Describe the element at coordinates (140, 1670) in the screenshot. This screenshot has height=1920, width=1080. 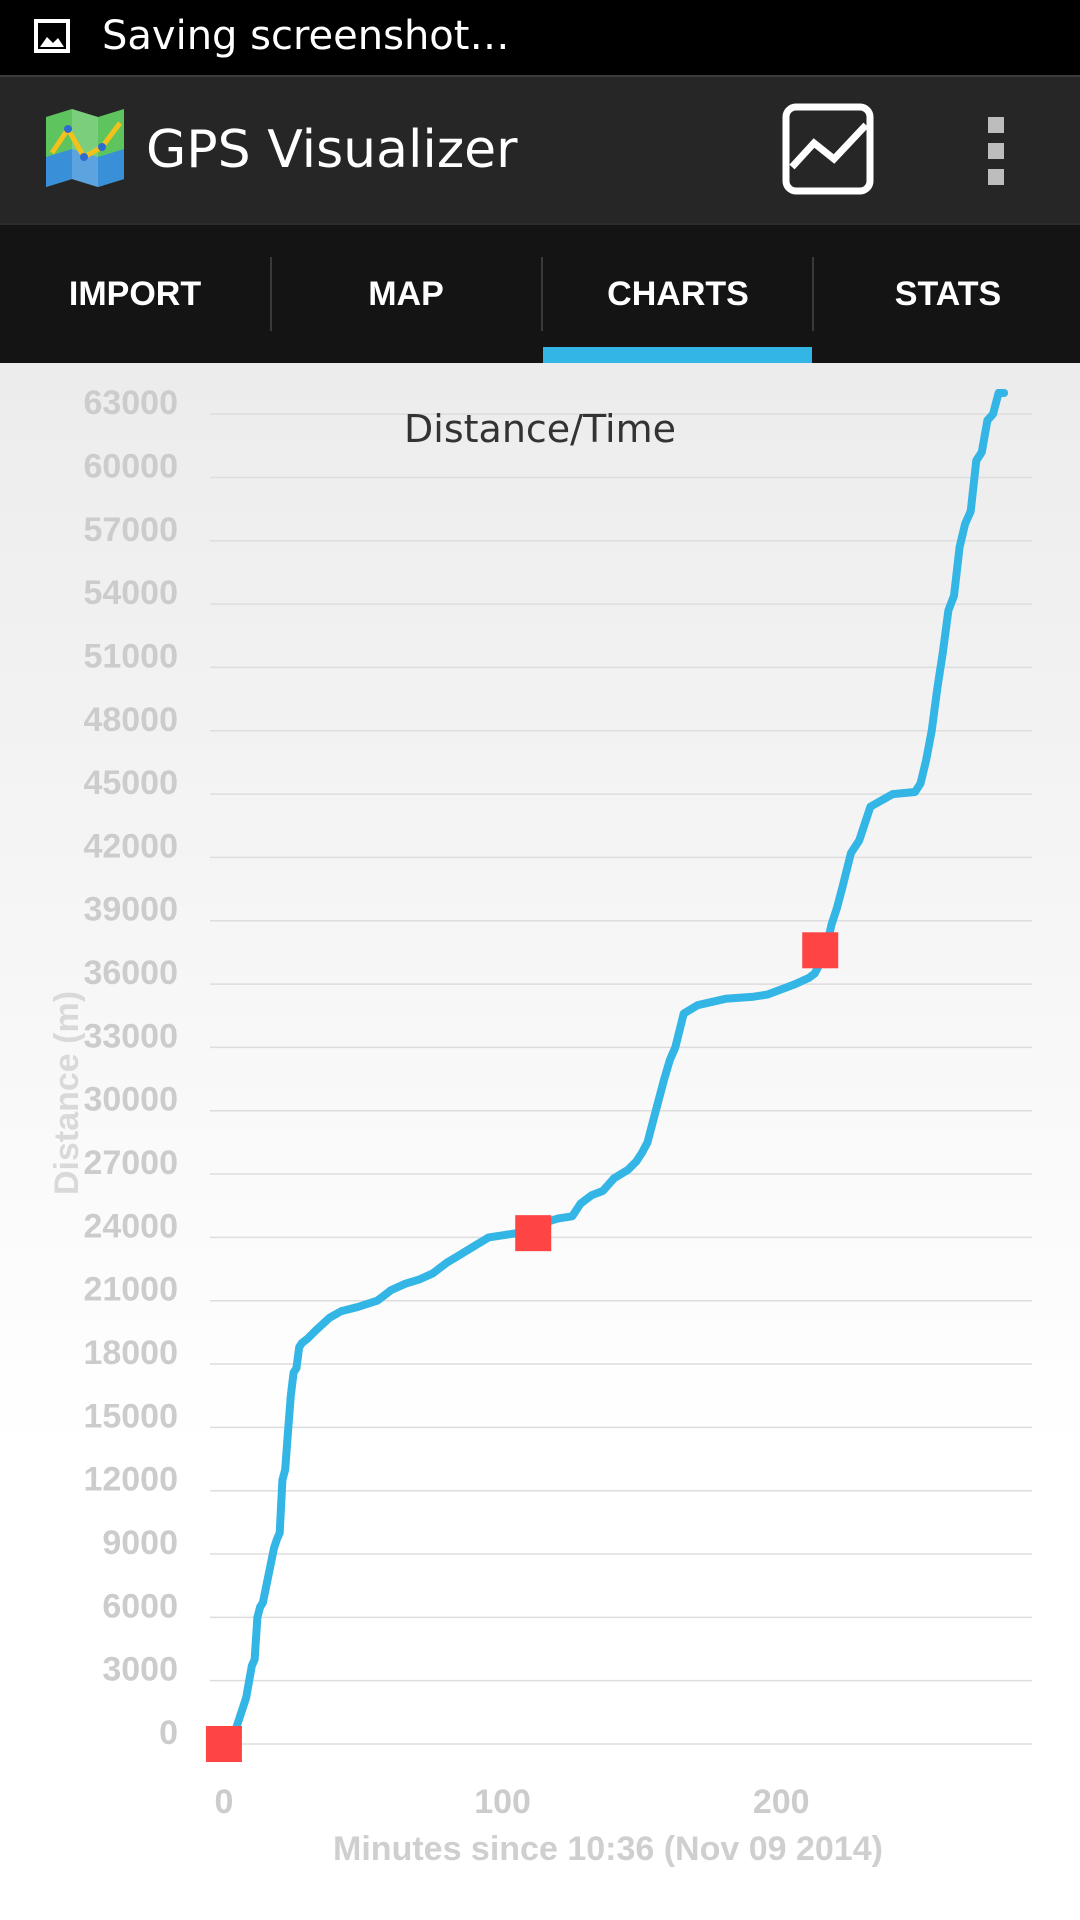
I see `y-tick-label: 3000` at that location.